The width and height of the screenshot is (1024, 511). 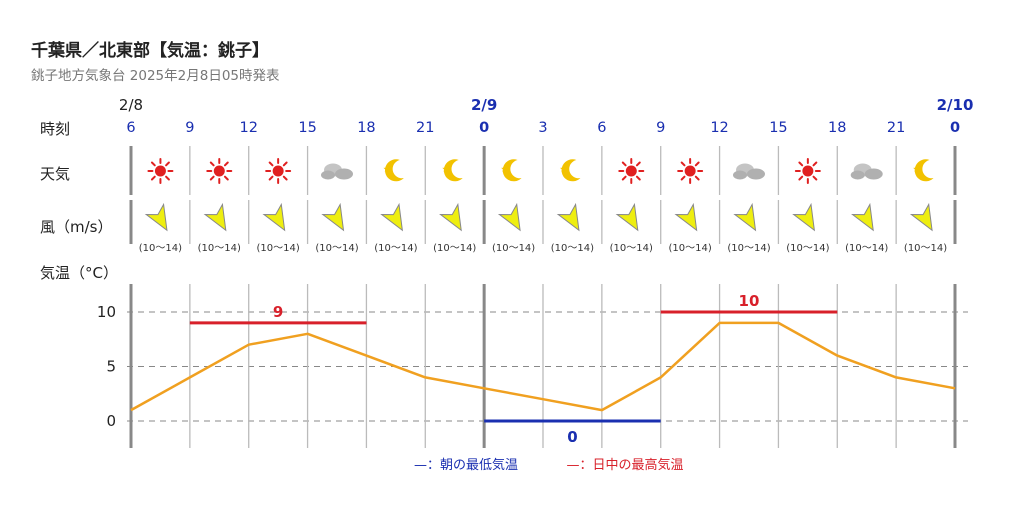 I want to click on date-label: 2/8, so click(x=131, y=105).